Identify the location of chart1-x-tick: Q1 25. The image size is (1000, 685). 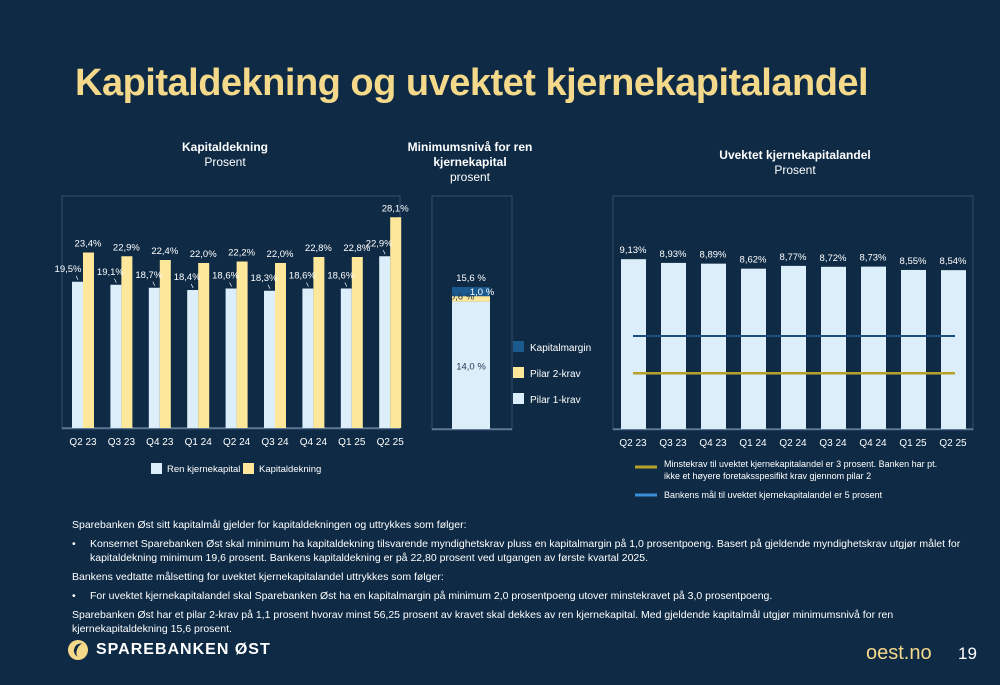
(352, 442).